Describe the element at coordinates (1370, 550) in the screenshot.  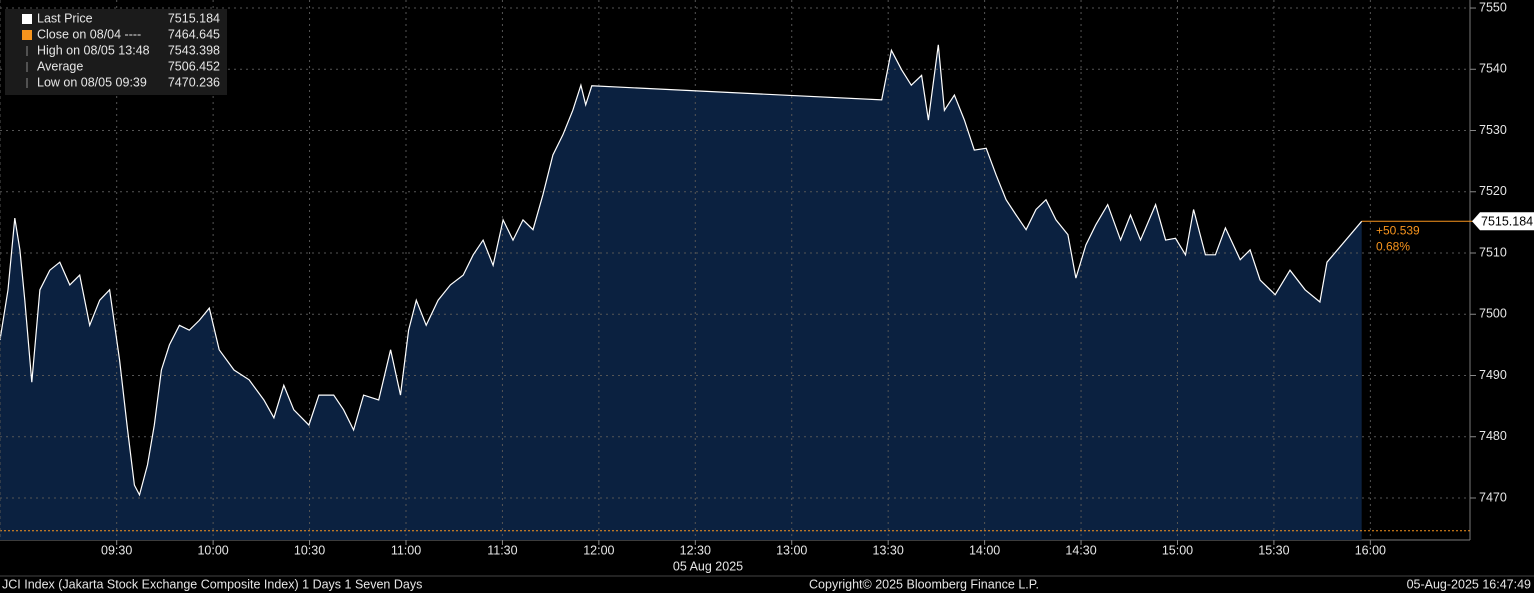
I see `x-tick-label: 16:00` at that location.